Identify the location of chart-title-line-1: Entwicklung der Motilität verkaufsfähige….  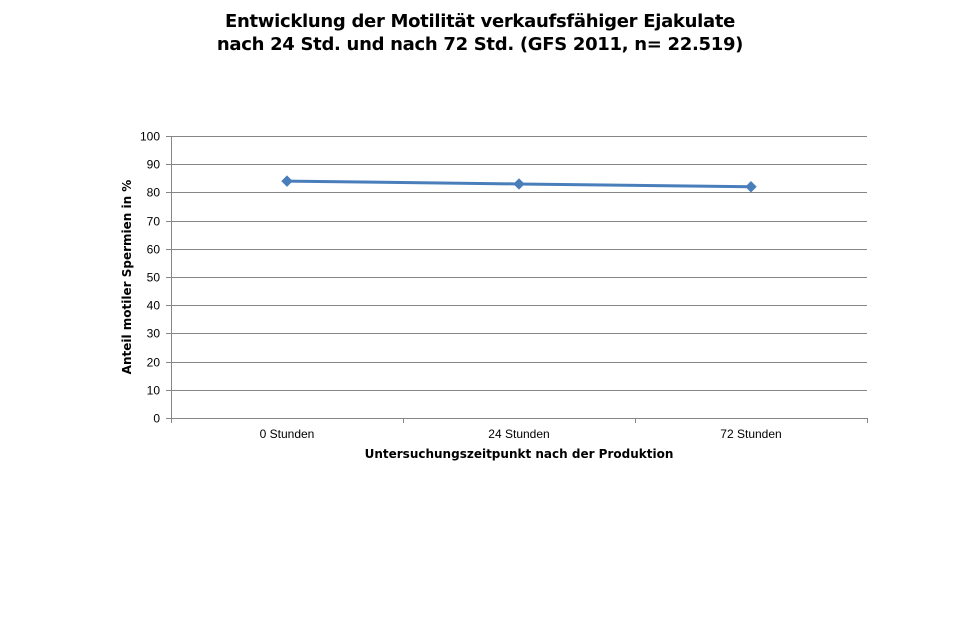
(480, 21).